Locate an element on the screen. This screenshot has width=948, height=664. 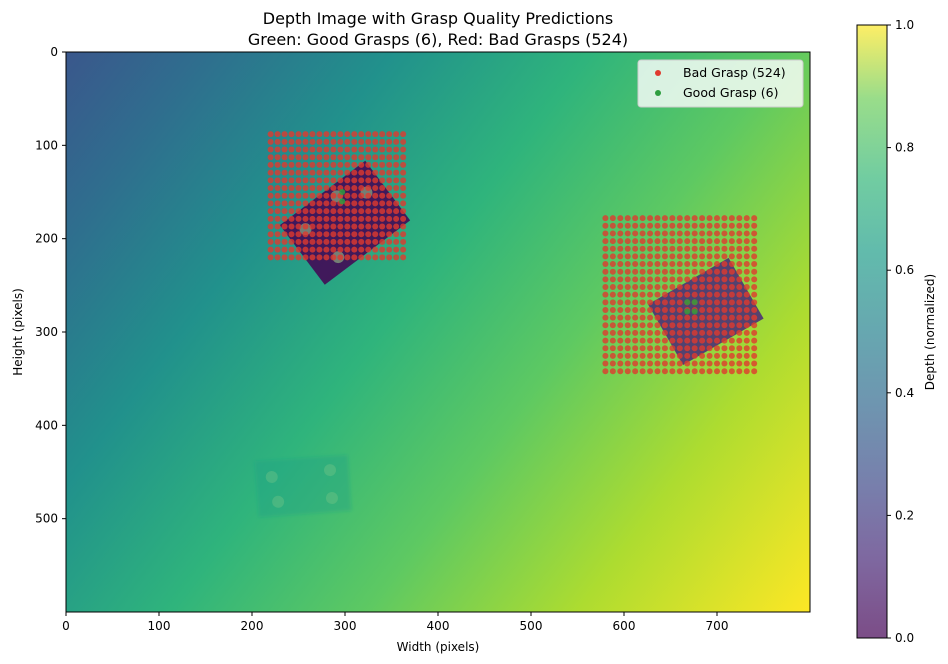
colorbar-tick-label: 0.2 is located at coordinates (904, 515).